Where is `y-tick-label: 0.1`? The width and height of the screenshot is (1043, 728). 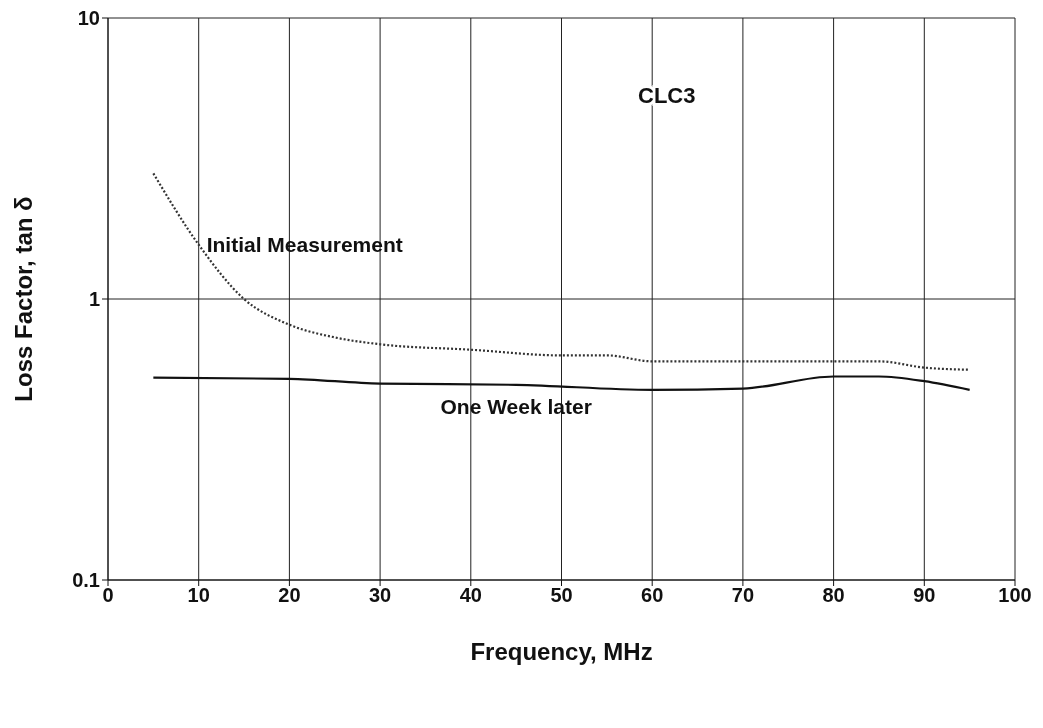 y-tick-label: 0.1 is located at coordinates (86, 580).